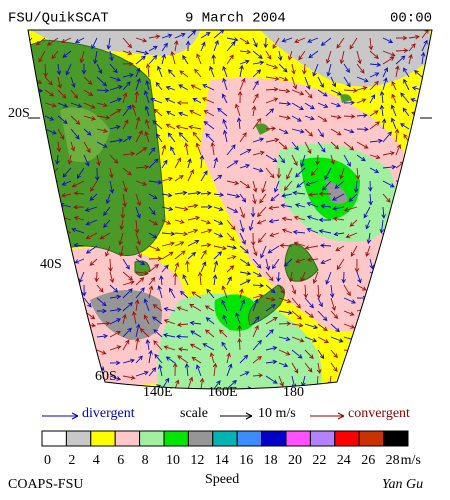 The image size is (450, 500). What do you see at coordinates (226, 413) in the screenshot?
I see `legend: divergent scale 10 m/s convergent` at bounding box center [226, 413].